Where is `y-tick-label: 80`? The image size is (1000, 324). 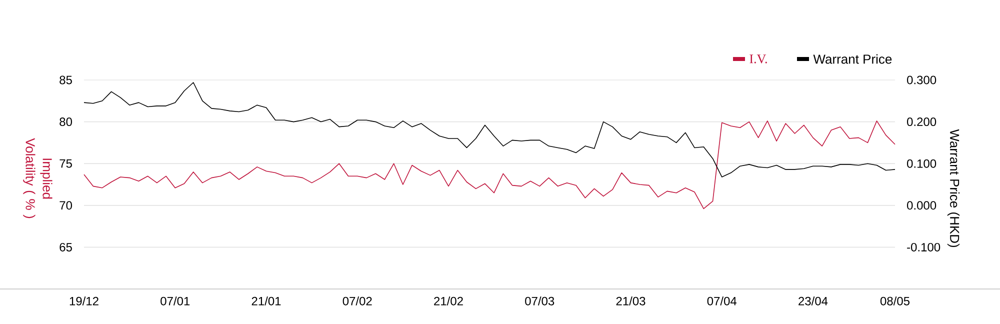
y-tick-label: 80 is located at coordinates (66, 122).